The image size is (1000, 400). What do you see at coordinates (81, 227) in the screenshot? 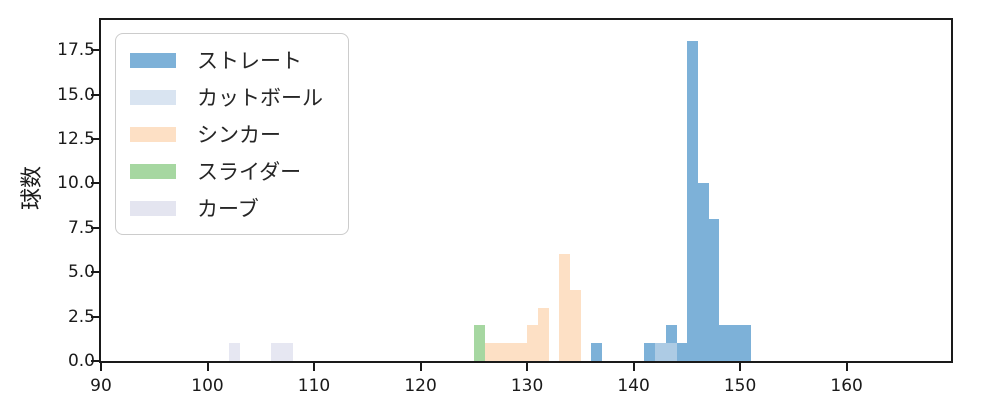
I see `y-tick-label: 7.5` at bounding box center [81, 227].